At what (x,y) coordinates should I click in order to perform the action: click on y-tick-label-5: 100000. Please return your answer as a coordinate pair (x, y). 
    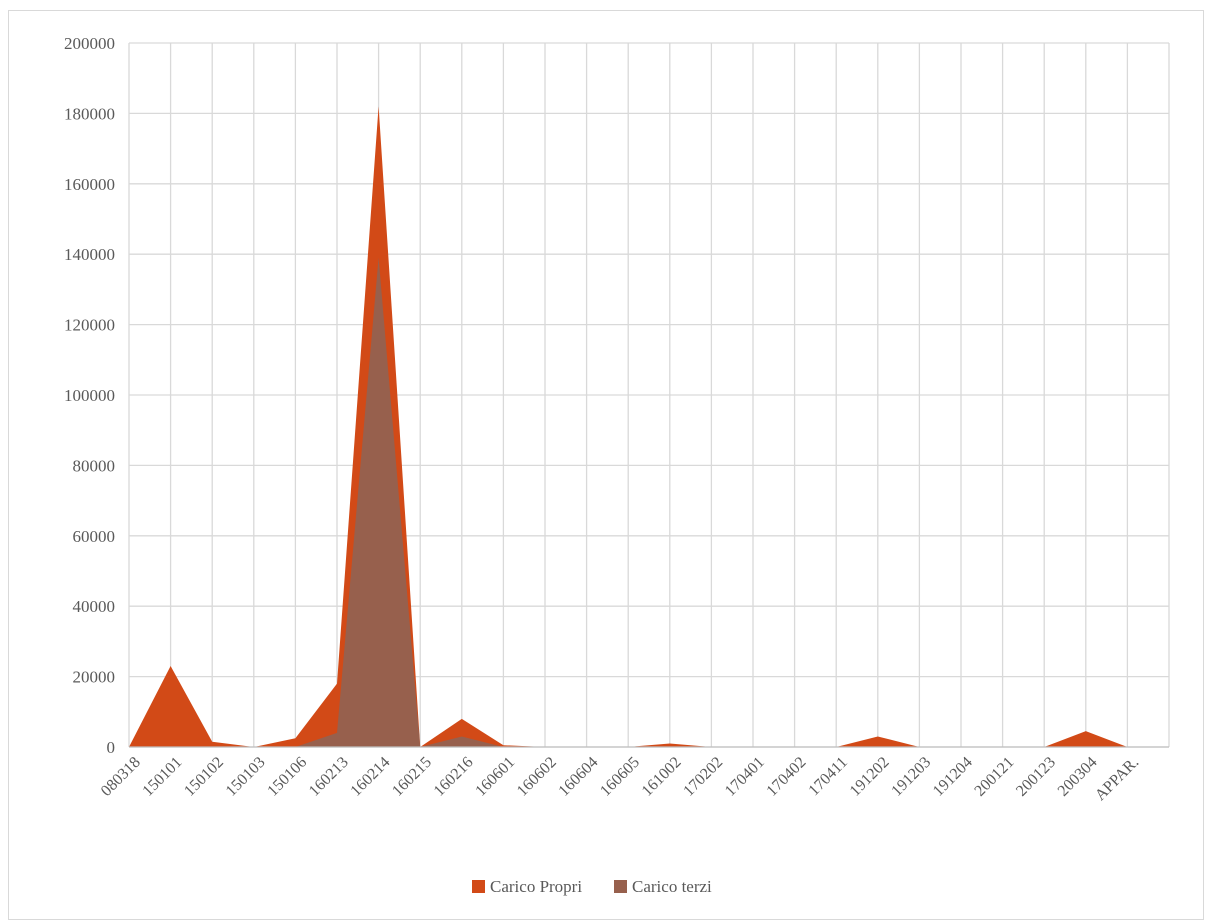
    Looking at the image, I should click on (89, 395).